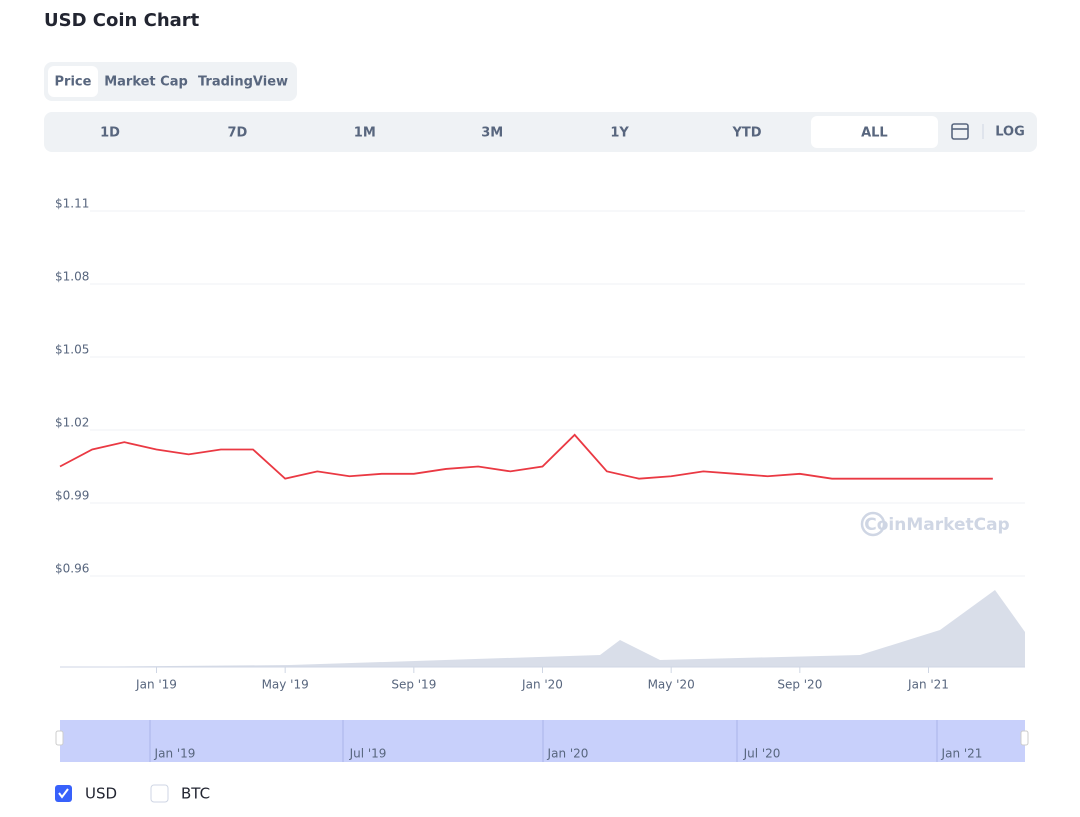  Describe the element at coordinates (237, 133) in the screenshot. I see `range-button: 7D` at that location.